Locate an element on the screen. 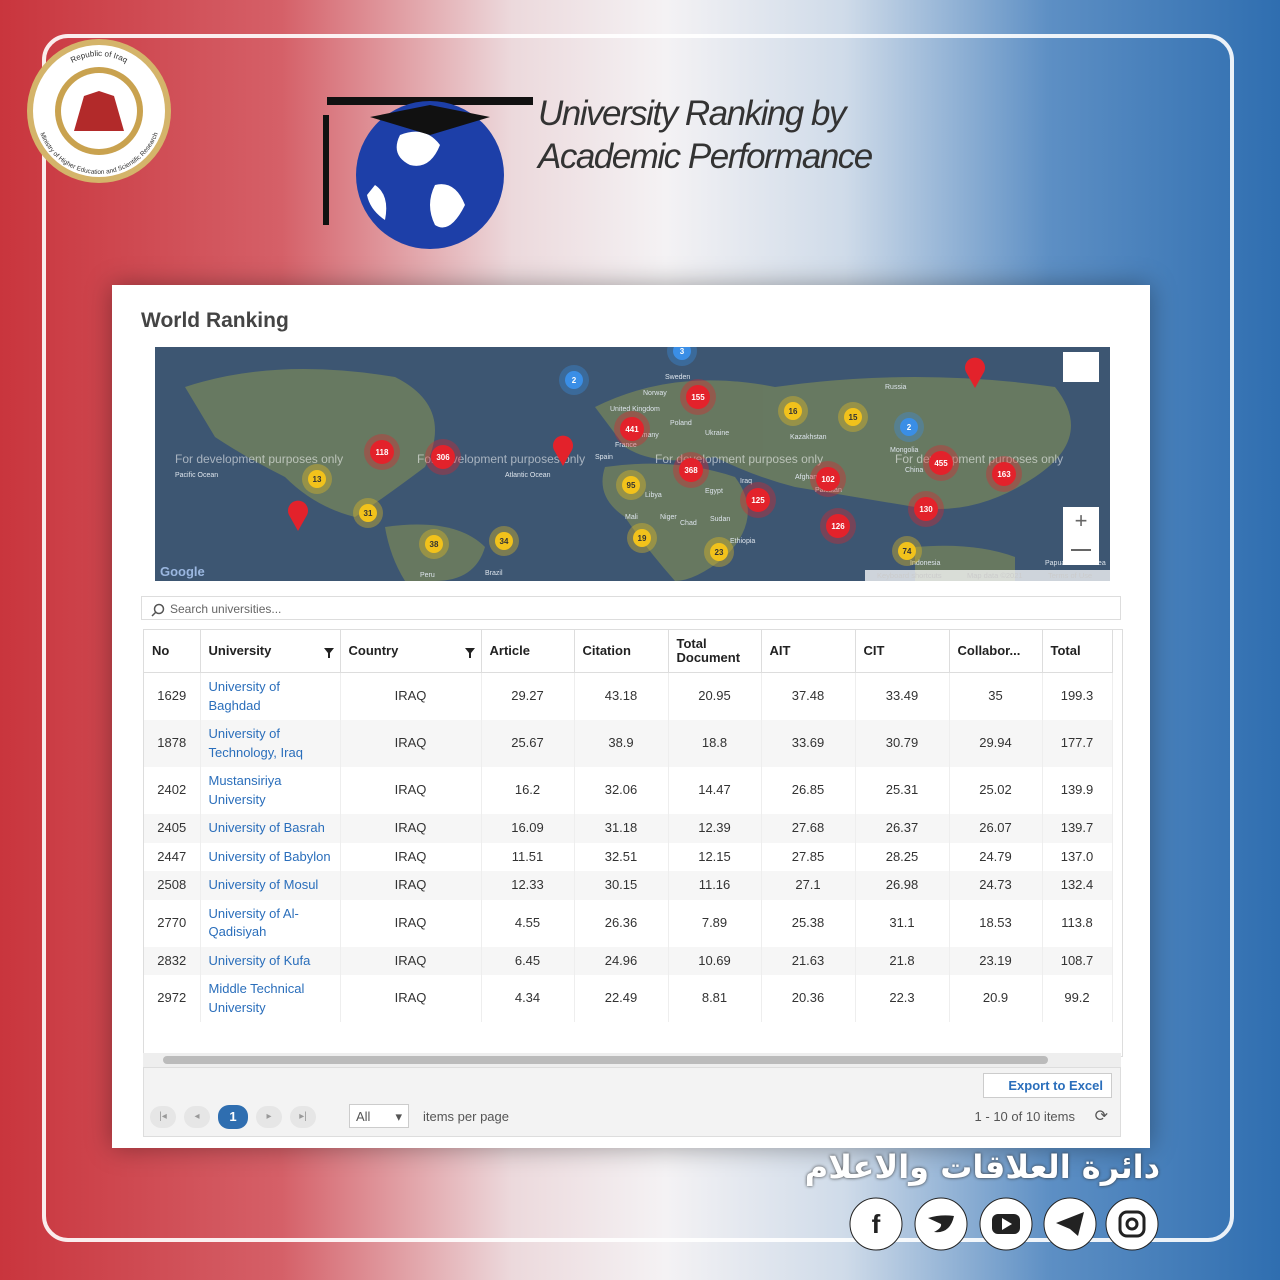 The height and width of the screenshot is (1280, 1280). column-header-text: Total Document is located at coordinates (708, 650).